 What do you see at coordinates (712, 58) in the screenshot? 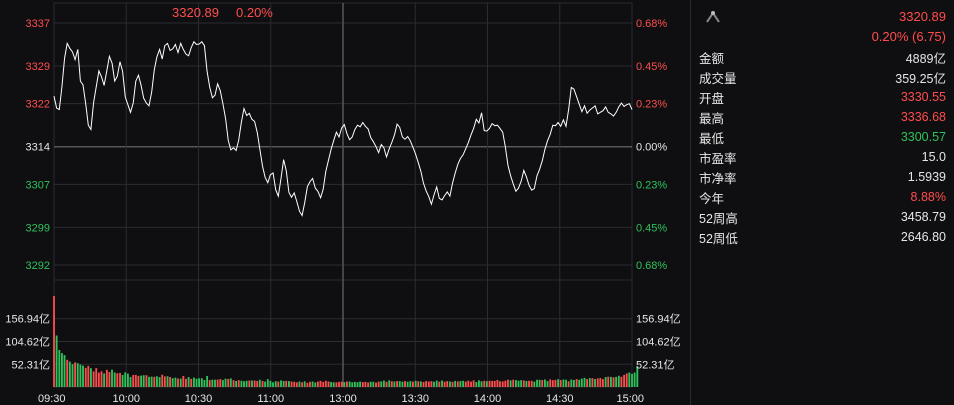
I see `stat-label: 金额` at bounding box center [712, 58].